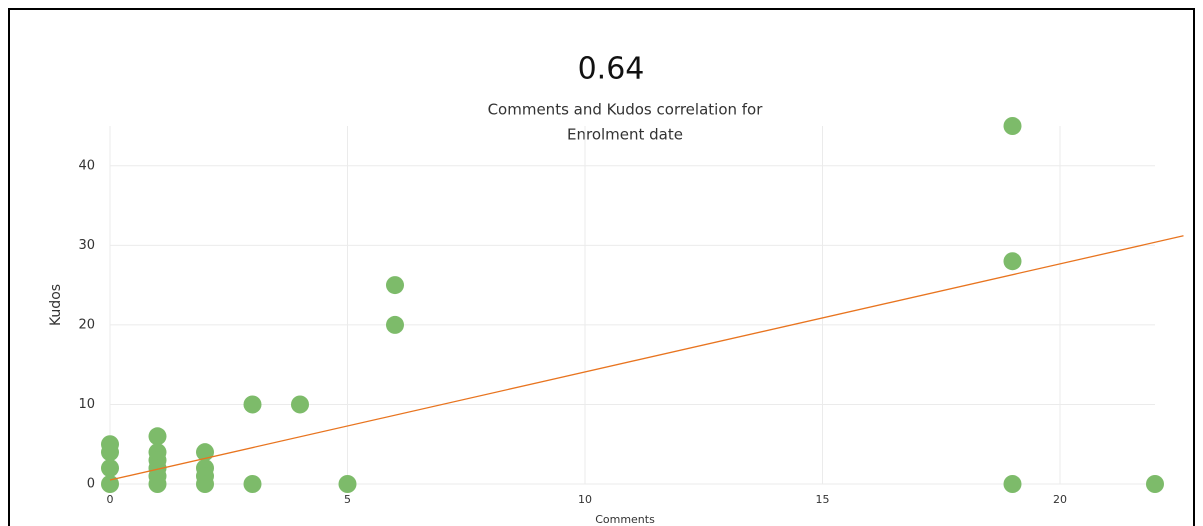  What do you see at coordinates (823, 499) in the screenshot?
I see `x-tick-label: 15` at bounding box center [823, 499].